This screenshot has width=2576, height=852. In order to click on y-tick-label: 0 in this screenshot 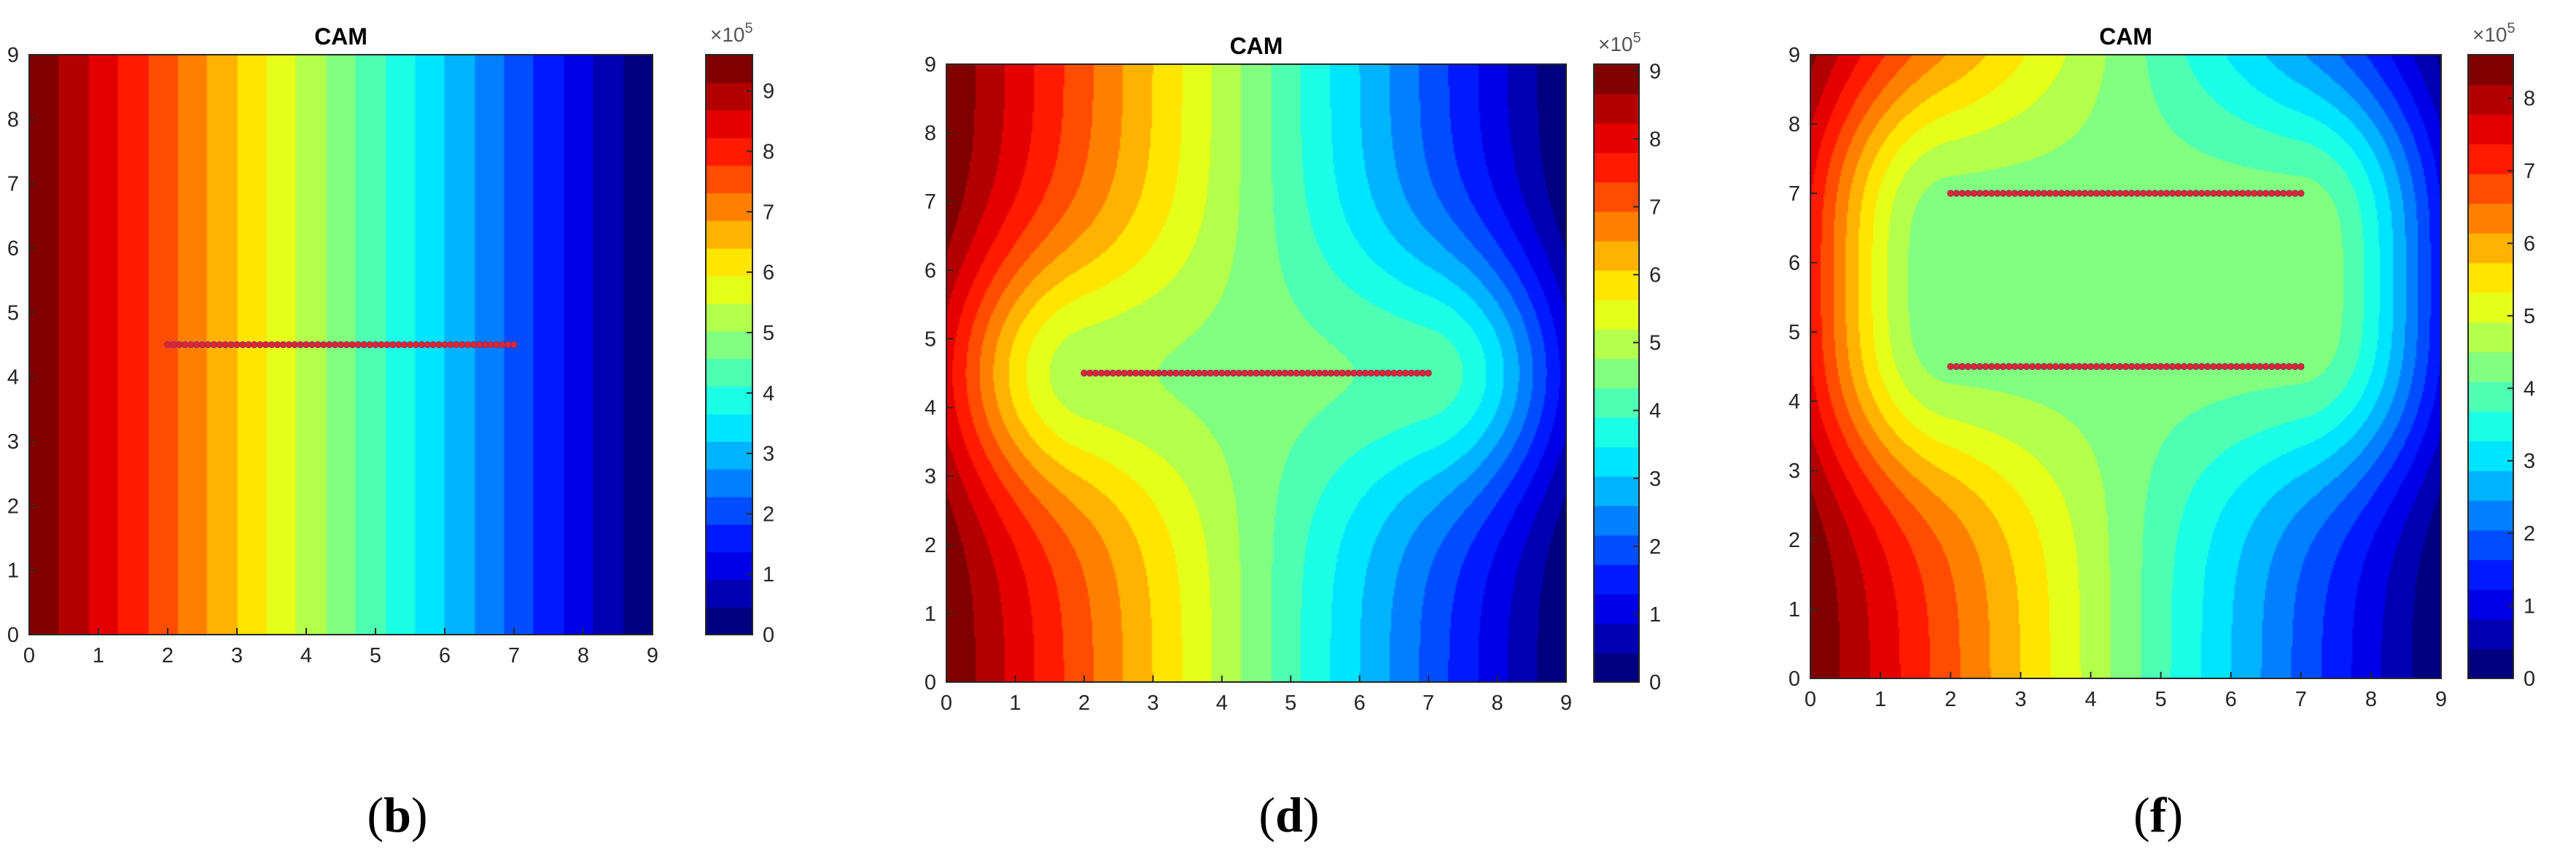, I will do `click(1794, 679)`.